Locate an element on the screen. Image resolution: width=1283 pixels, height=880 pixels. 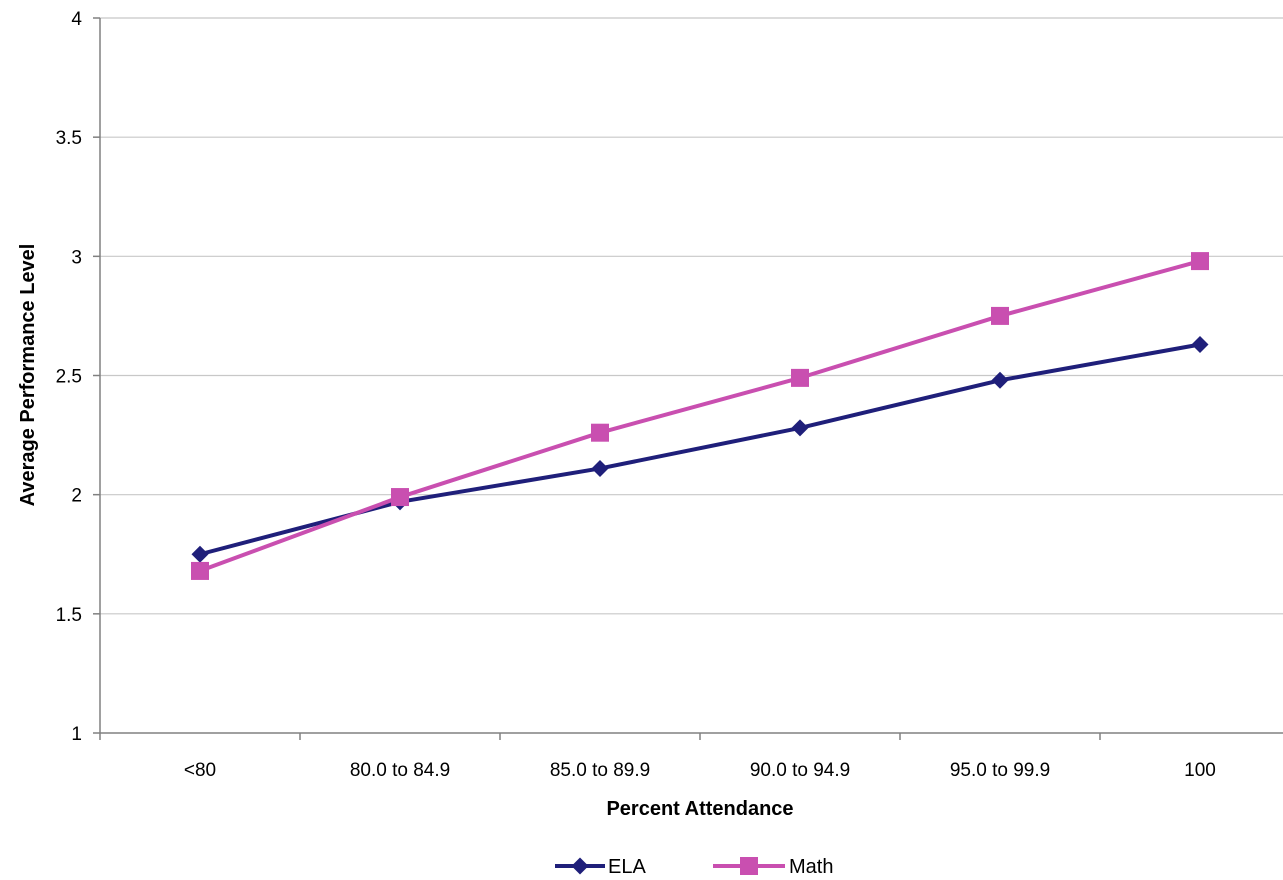
x-tick-label: <80 is located at coordinates (200, 770).